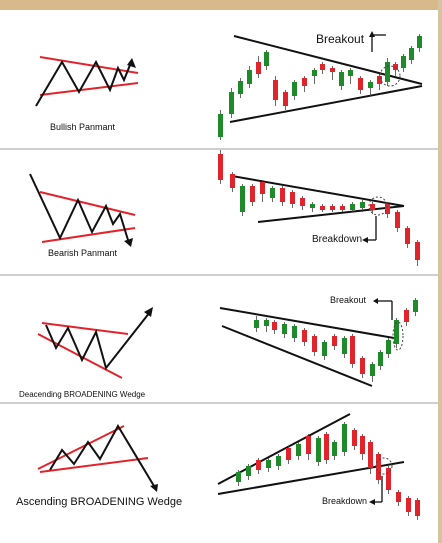 This screenshot has width=442, height=543. Describe the element at coordinates (148, 312) in the screenshot. I see `arrow-head` at that location.